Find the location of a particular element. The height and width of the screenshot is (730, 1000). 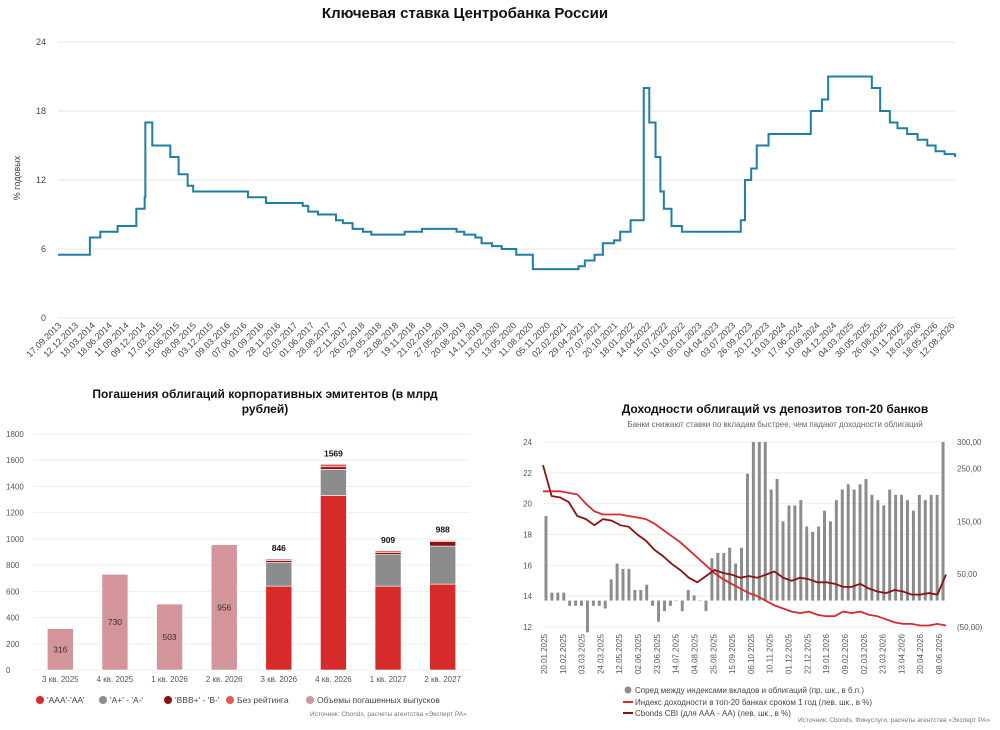

legend-label: Без рейтинга is located at coordinates (263, 700).